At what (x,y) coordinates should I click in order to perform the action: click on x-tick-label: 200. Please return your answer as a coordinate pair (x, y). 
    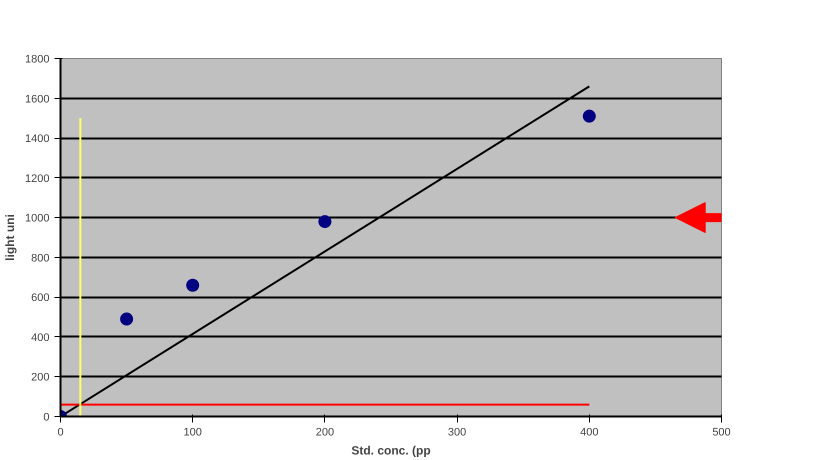
    Looking at the image, I should click on (325, 432).